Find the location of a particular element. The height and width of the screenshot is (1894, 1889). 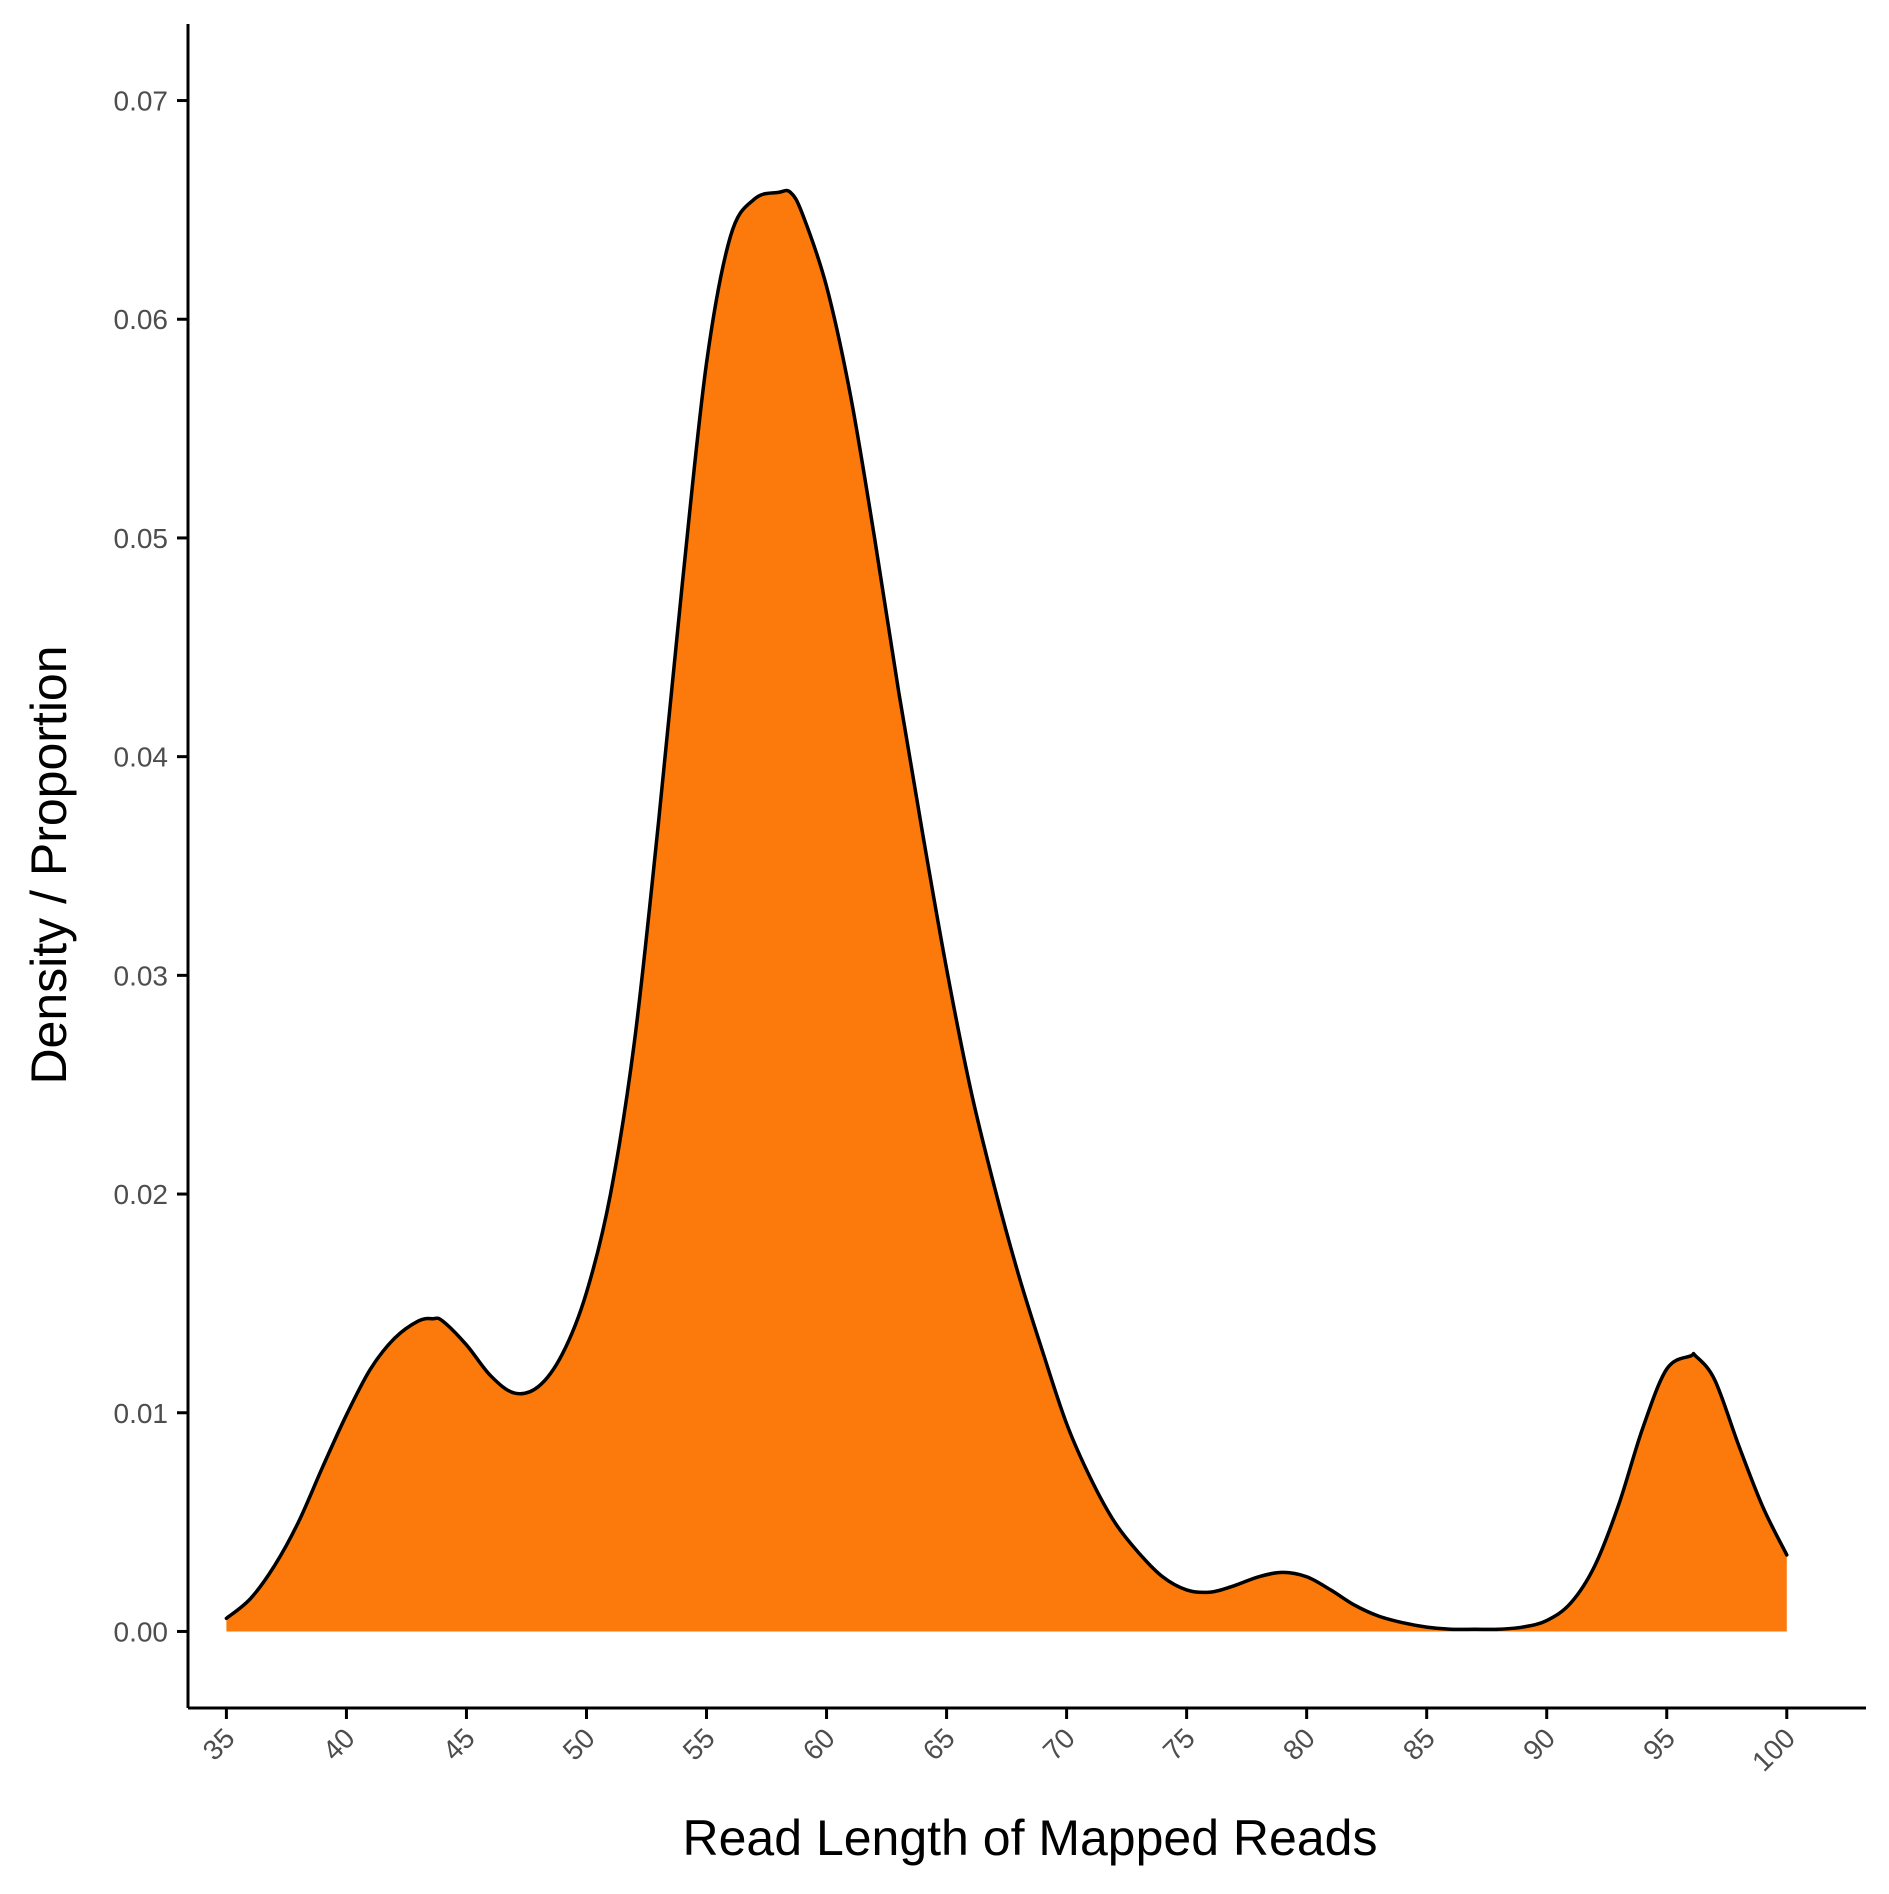

y-tick-label: 0.07 is located at coordinates (141, 101).